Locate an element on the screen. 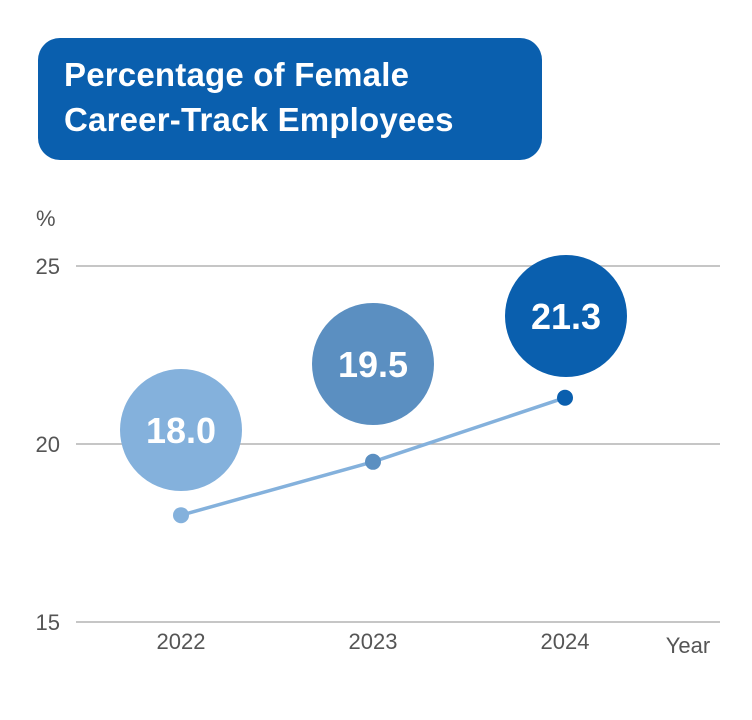 The height and width of the screenshot is (720, 752). x-axis-ticks: 2022 2023 2024 is located at coordinates (373, 641).